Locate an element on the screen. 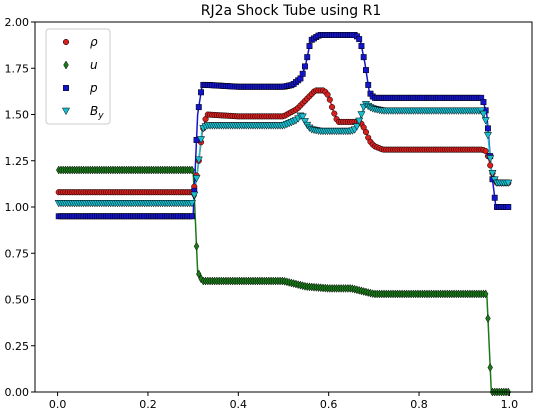 Image resolution: width=537 pixels, height=413 pixels. legend-marker-rho is located at coordinates (66, 42).